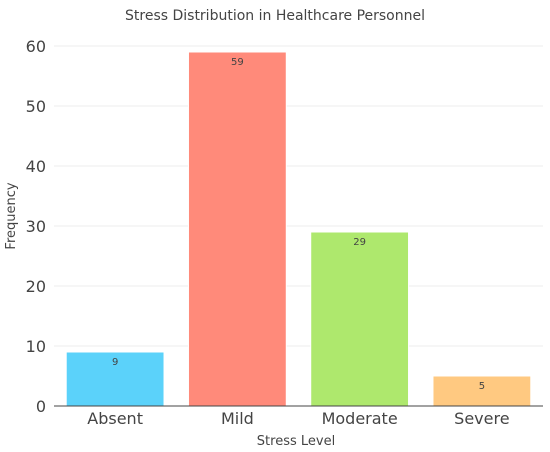 This screenshot has width=550, height=452. I want to click on bar-value-label: 29, so click(359, 242).